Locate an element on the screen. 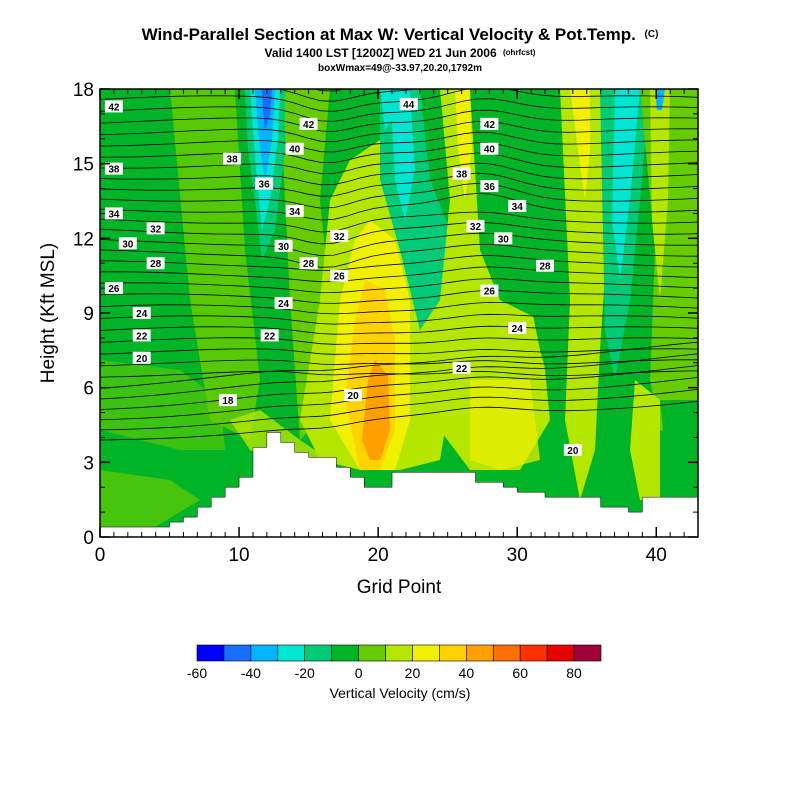 The height and width of the screenshot is (800, 800). colorbar-tick-label: 40 is located at coordinates (467, 673).